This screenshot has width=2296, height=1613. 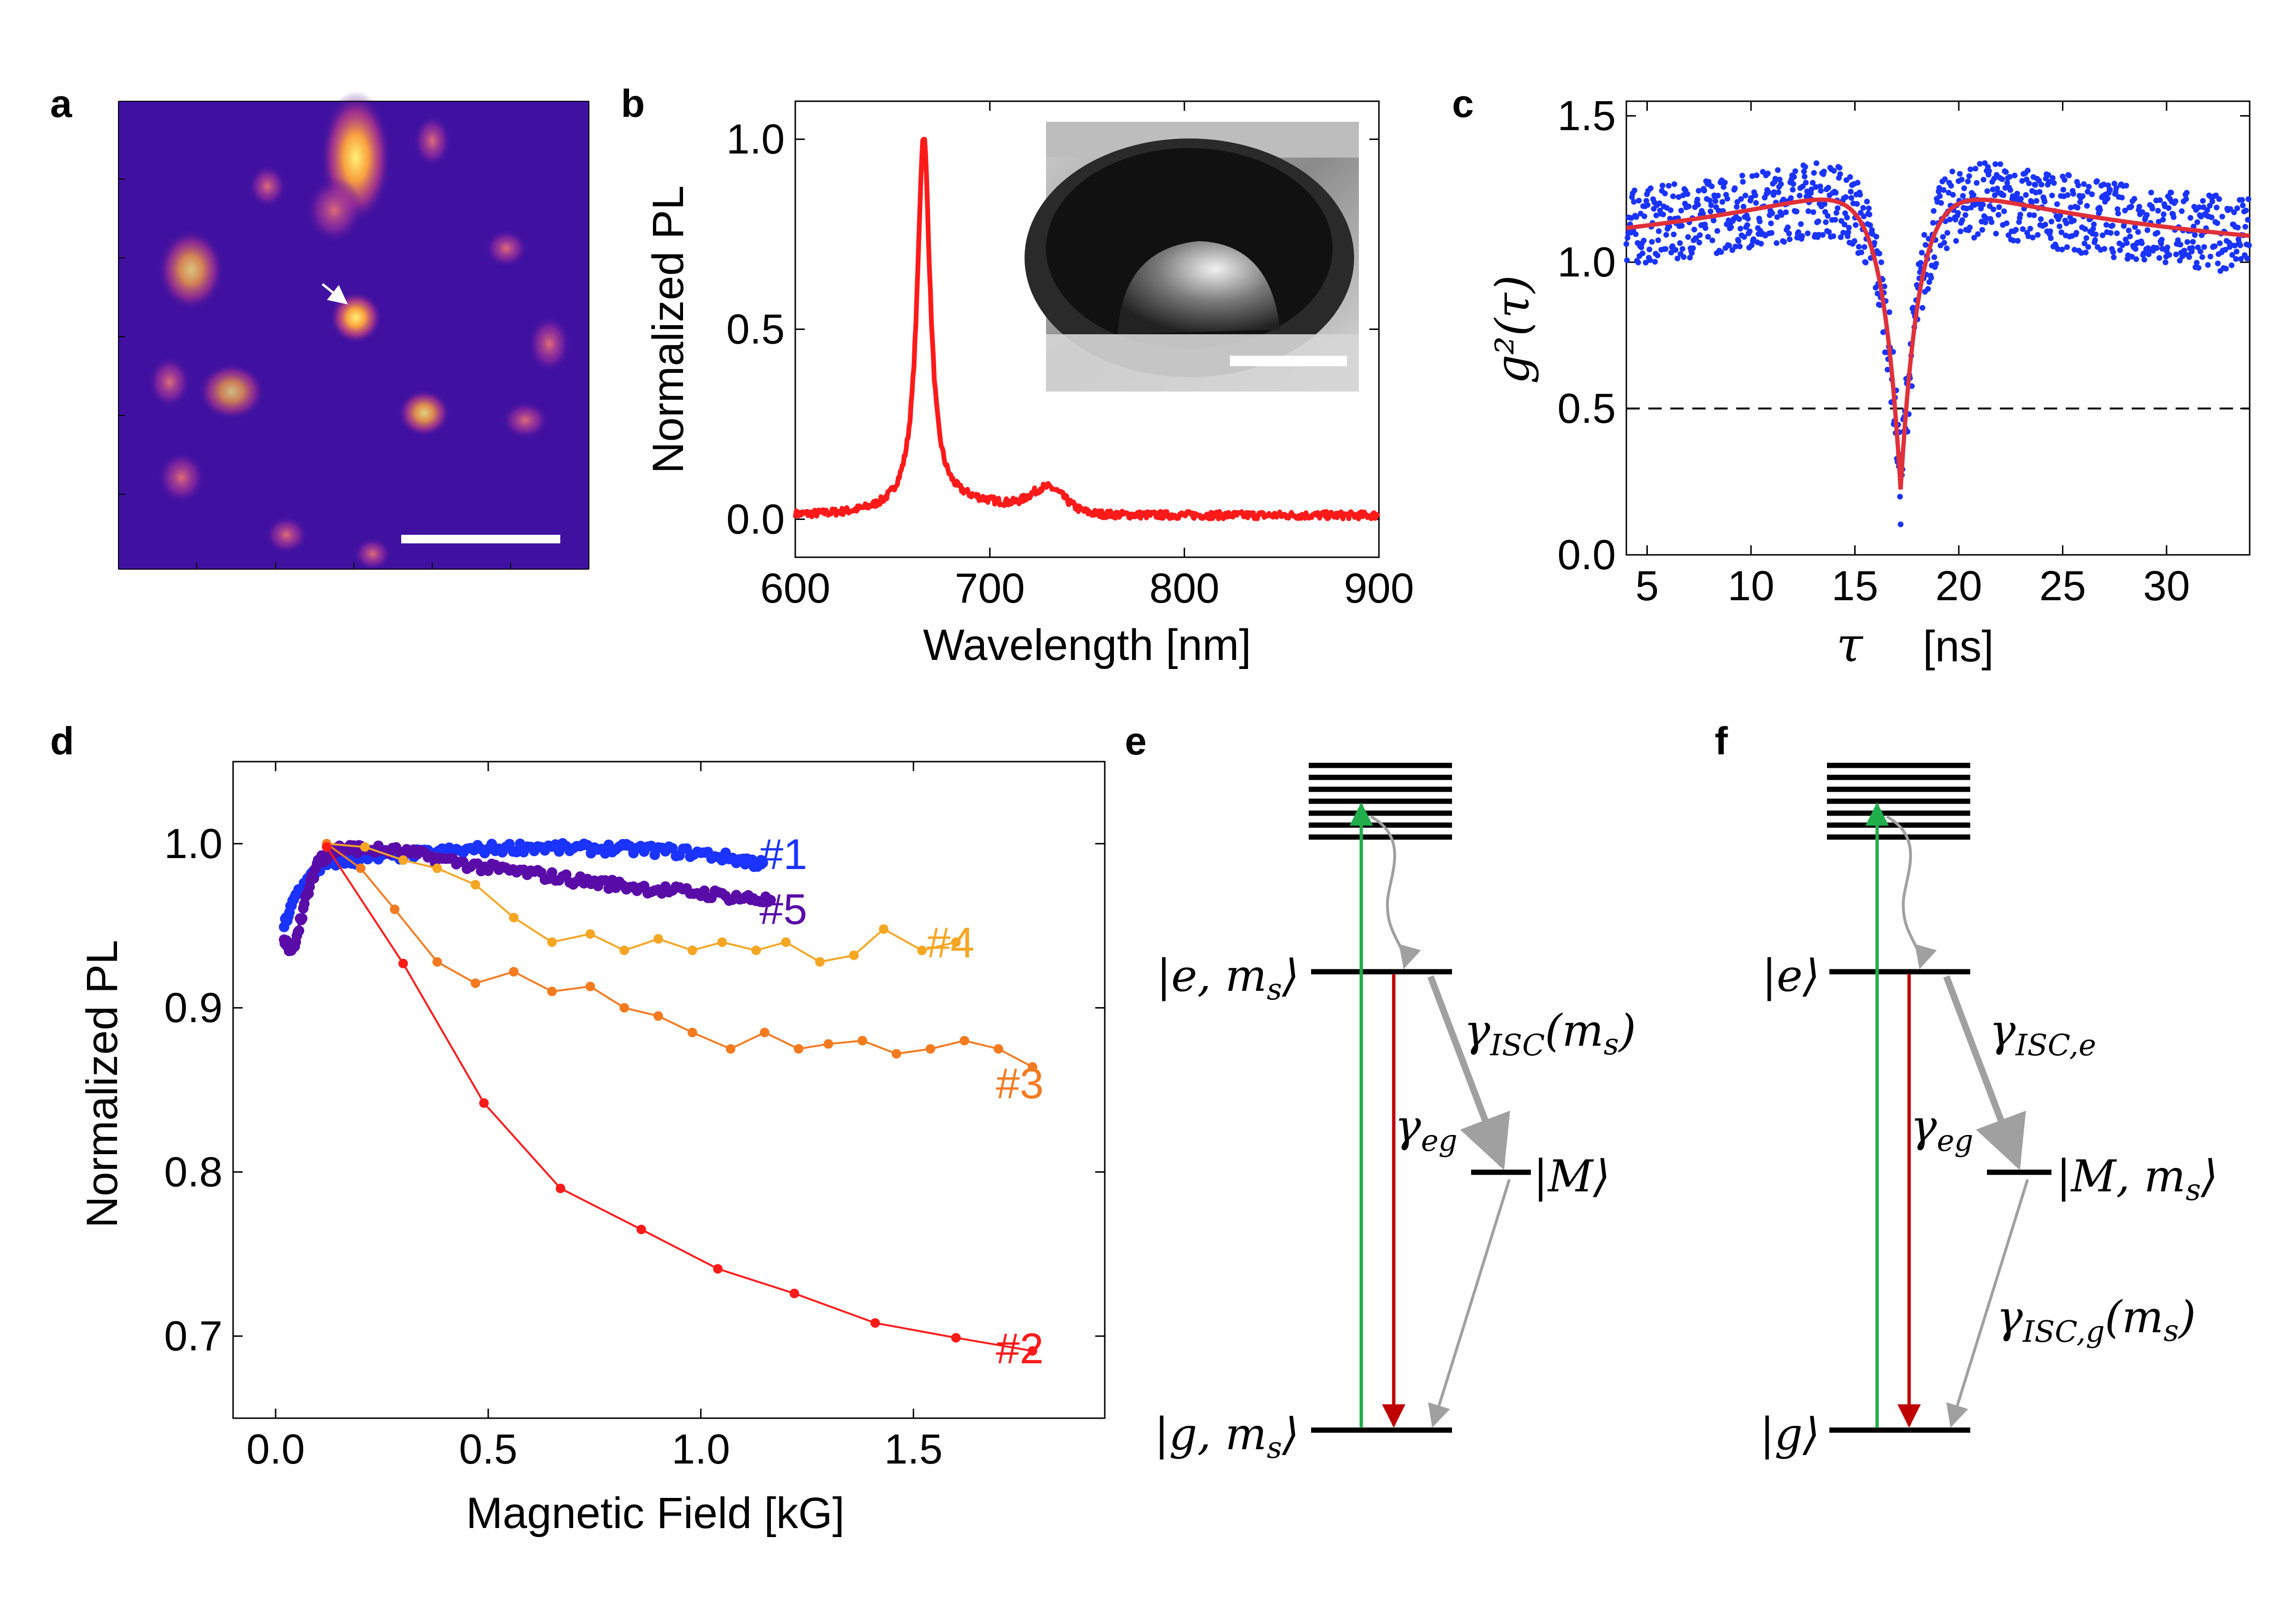 I want to click on legend-series-2: #2, so click(x=1020, y=1349).